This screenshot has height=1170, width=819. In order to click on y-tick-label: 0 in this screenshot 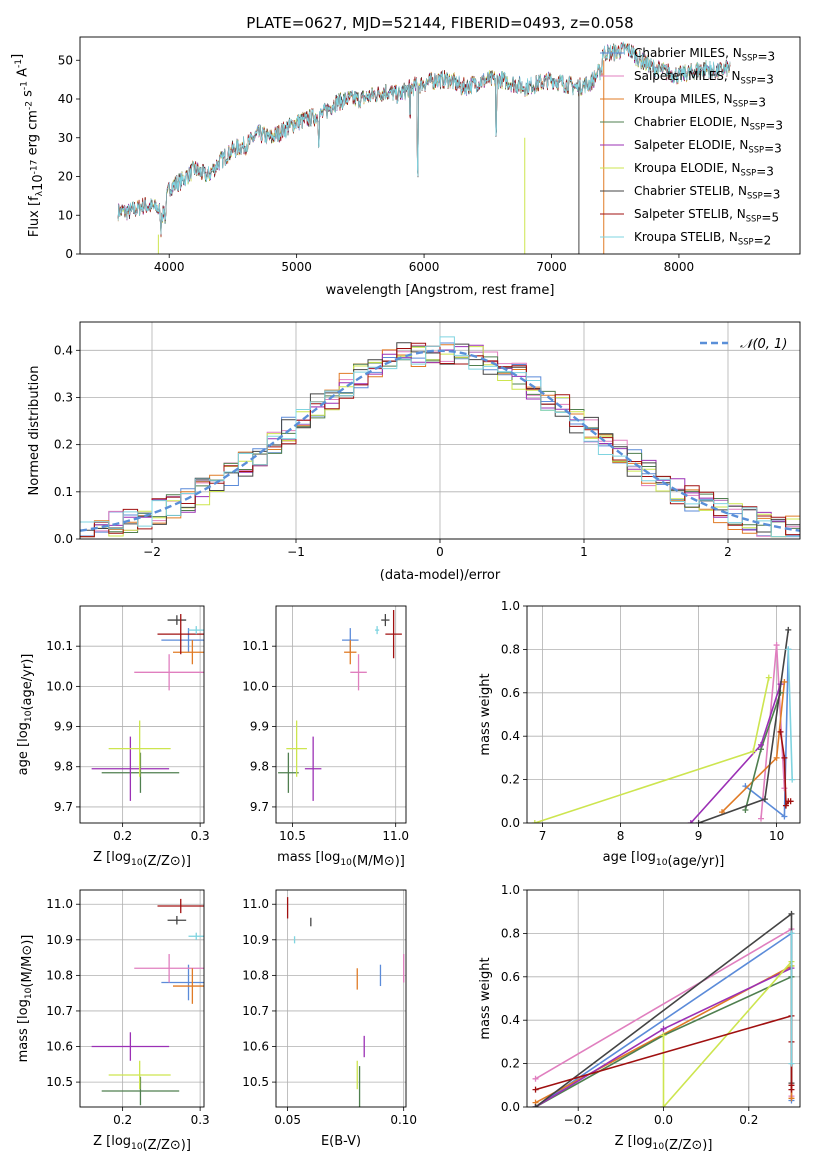, I will do `click(69, 254)`.